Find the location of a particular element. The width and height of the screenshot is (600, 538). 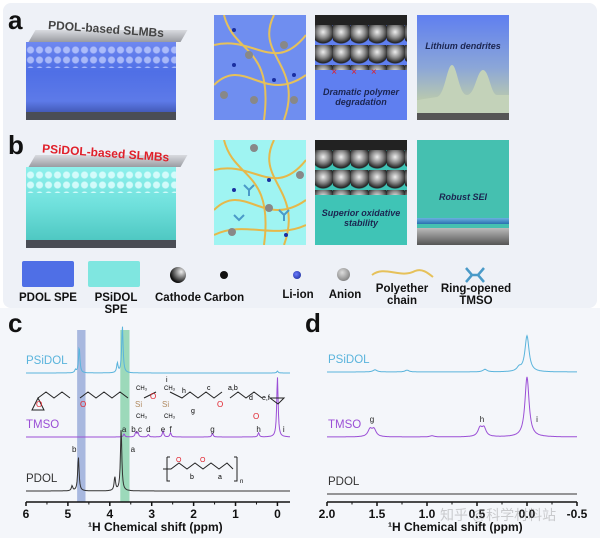

legend-carbon: Carbon is located at coordinates (224, 298).